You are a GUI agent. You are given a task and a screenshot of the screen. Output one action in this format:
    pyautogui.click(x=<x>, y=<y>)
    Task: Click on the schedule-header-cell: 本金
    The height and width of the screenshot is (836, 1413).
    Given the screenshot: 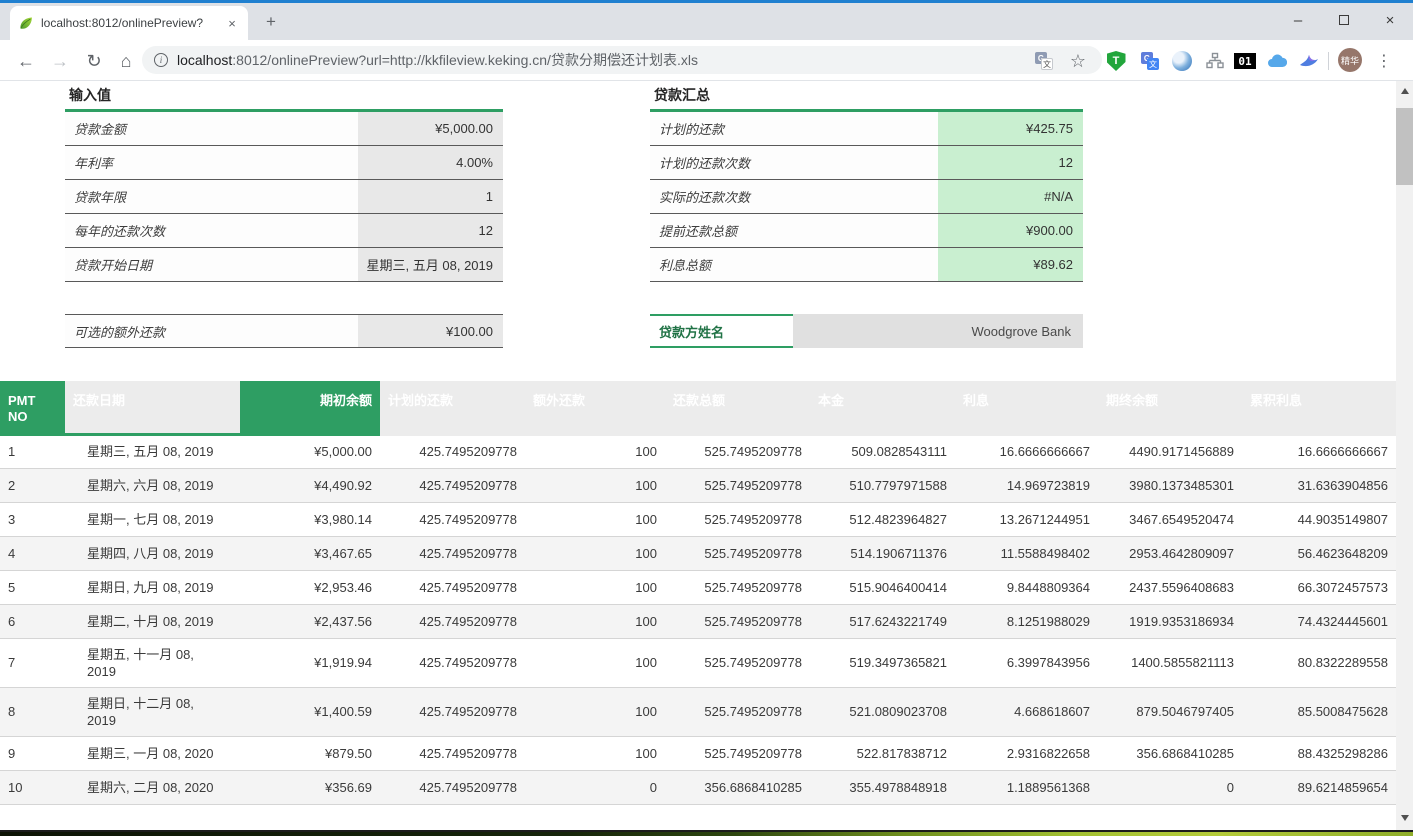 What is the action you would take?
    pyautogui.click(x=882, y=408)
    